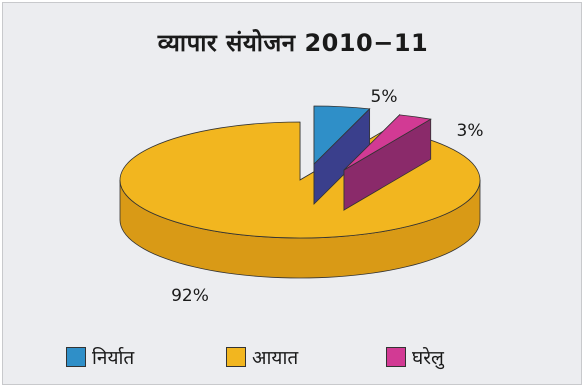  What do you see at coordinates (428, 358) in the screenshot?
I see `legend-label-domestic: घरेलु` at bounding box center [428, 358].